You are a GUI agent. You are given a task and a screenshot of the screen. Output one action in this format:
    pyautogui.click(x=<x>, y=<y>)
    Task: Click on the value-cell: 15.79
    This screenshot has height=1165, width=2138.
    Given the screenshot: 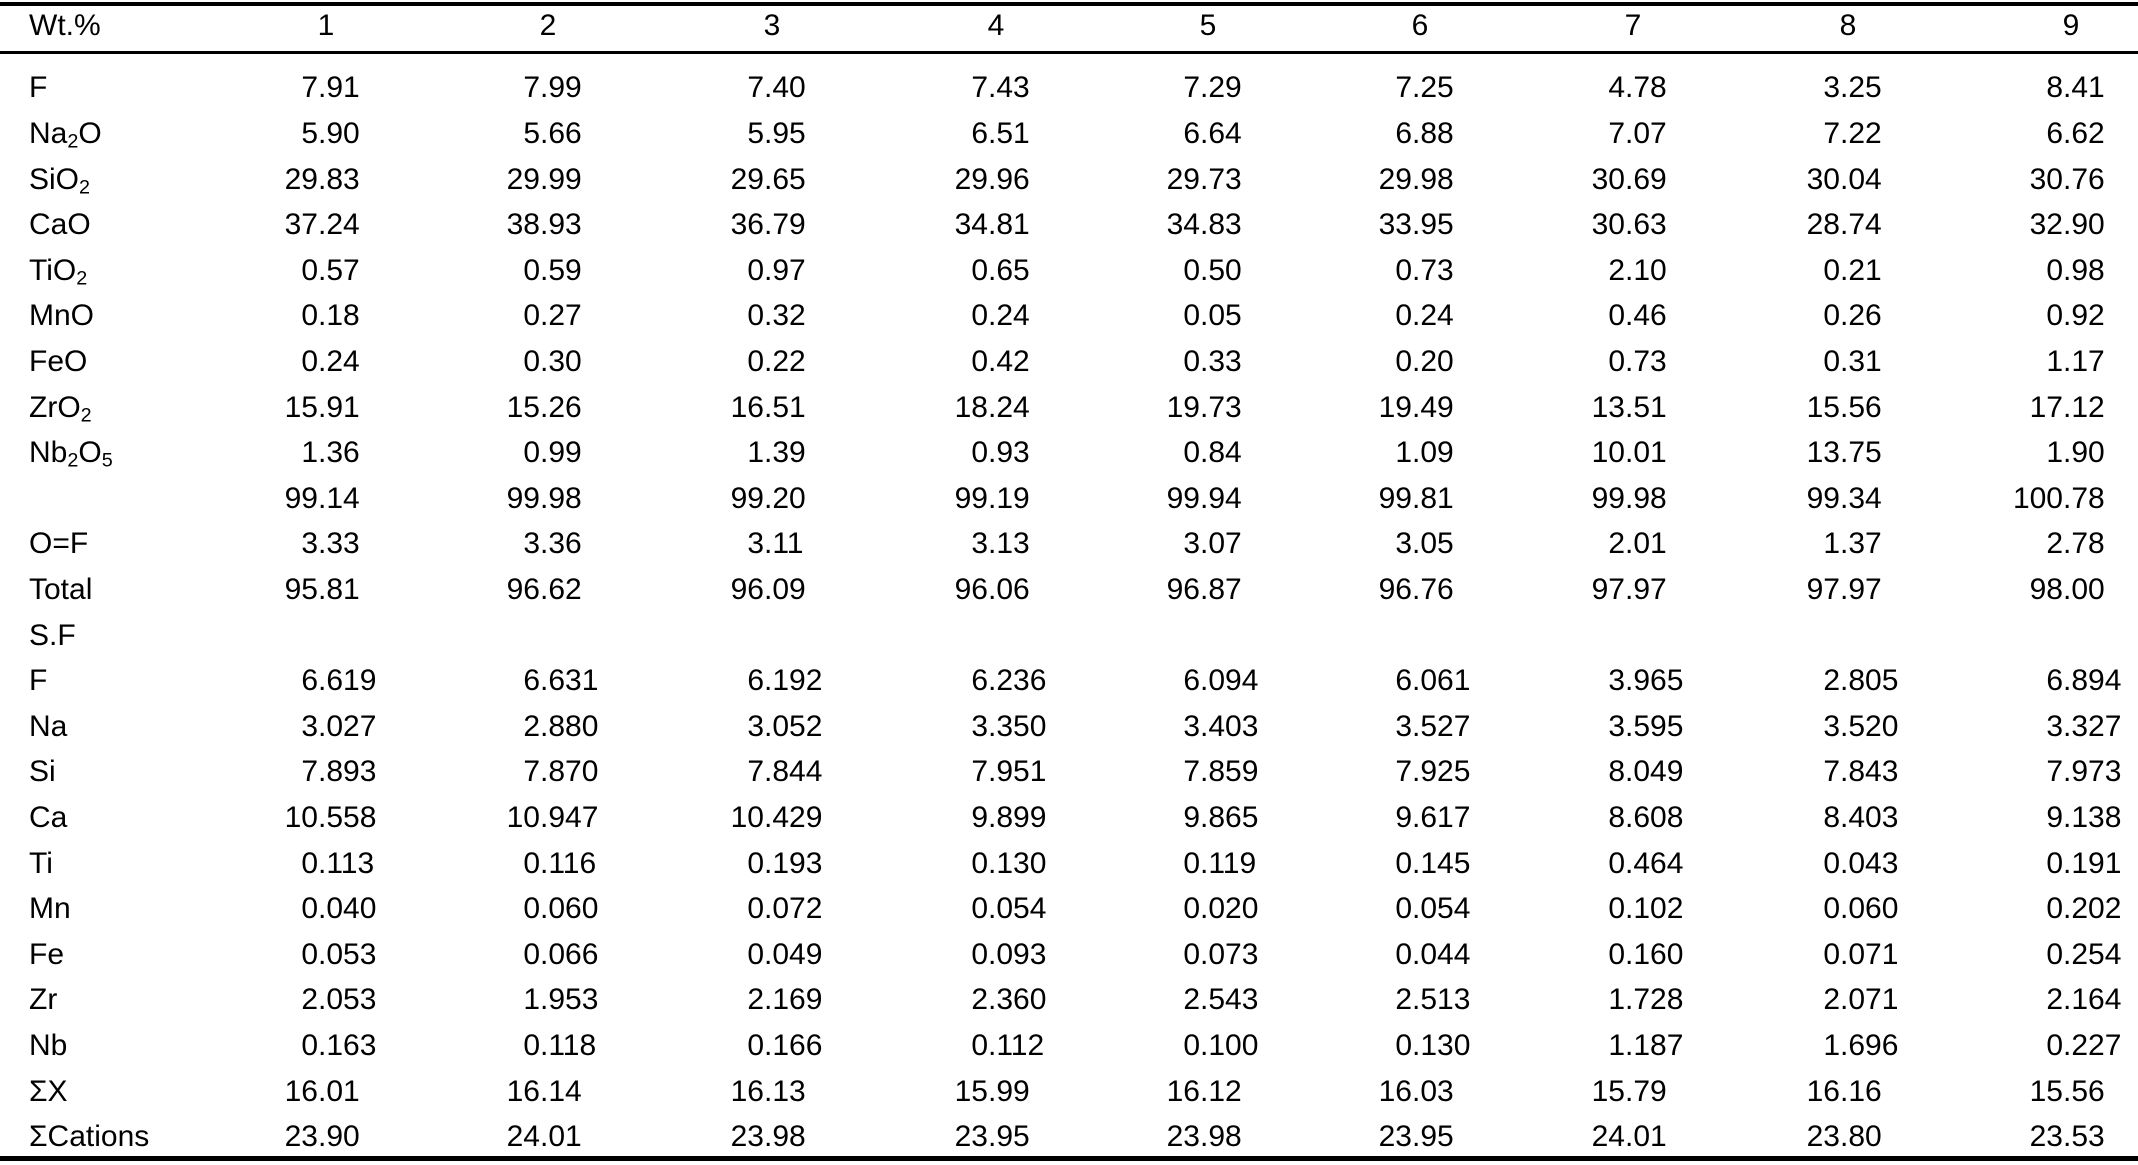 What is the action you would take?
    pyautogui.click(x=1629, y=1091)
    